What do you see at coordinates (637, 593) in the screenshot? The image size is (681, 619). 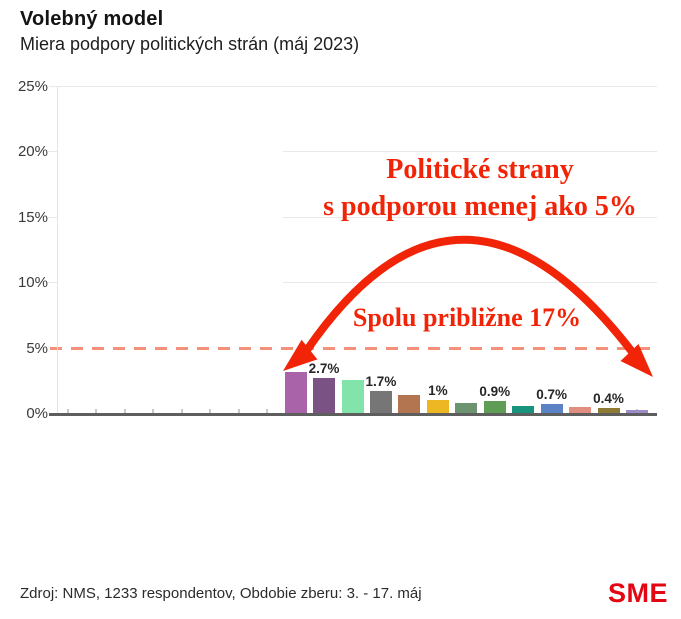 I see `sme-logo: SME` at bounding box center [637, 593].